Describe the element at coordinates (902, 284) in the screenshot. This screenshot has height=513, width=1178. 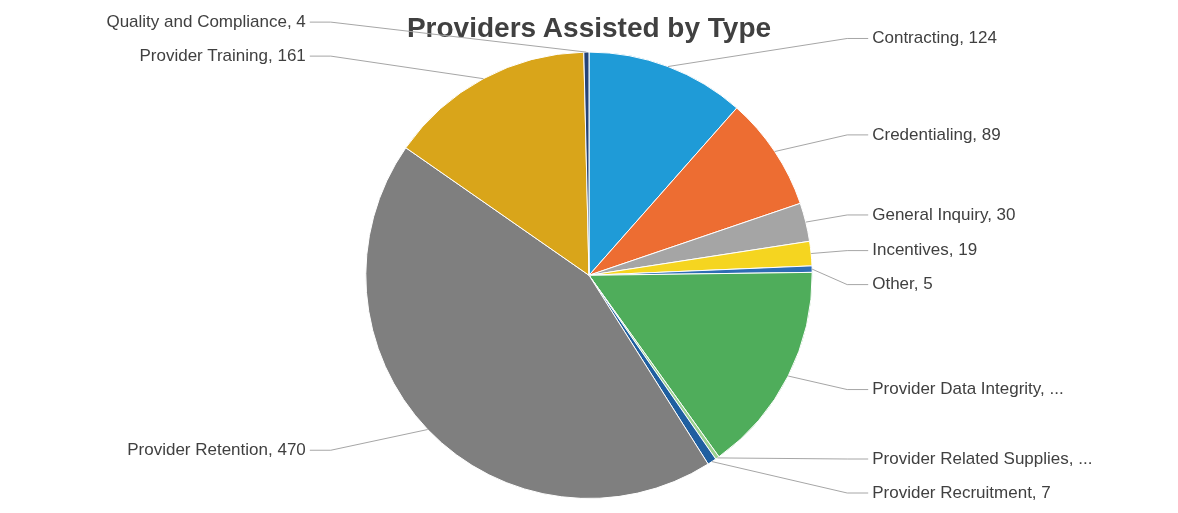
I see `slice-label: Other, 5` at that location.